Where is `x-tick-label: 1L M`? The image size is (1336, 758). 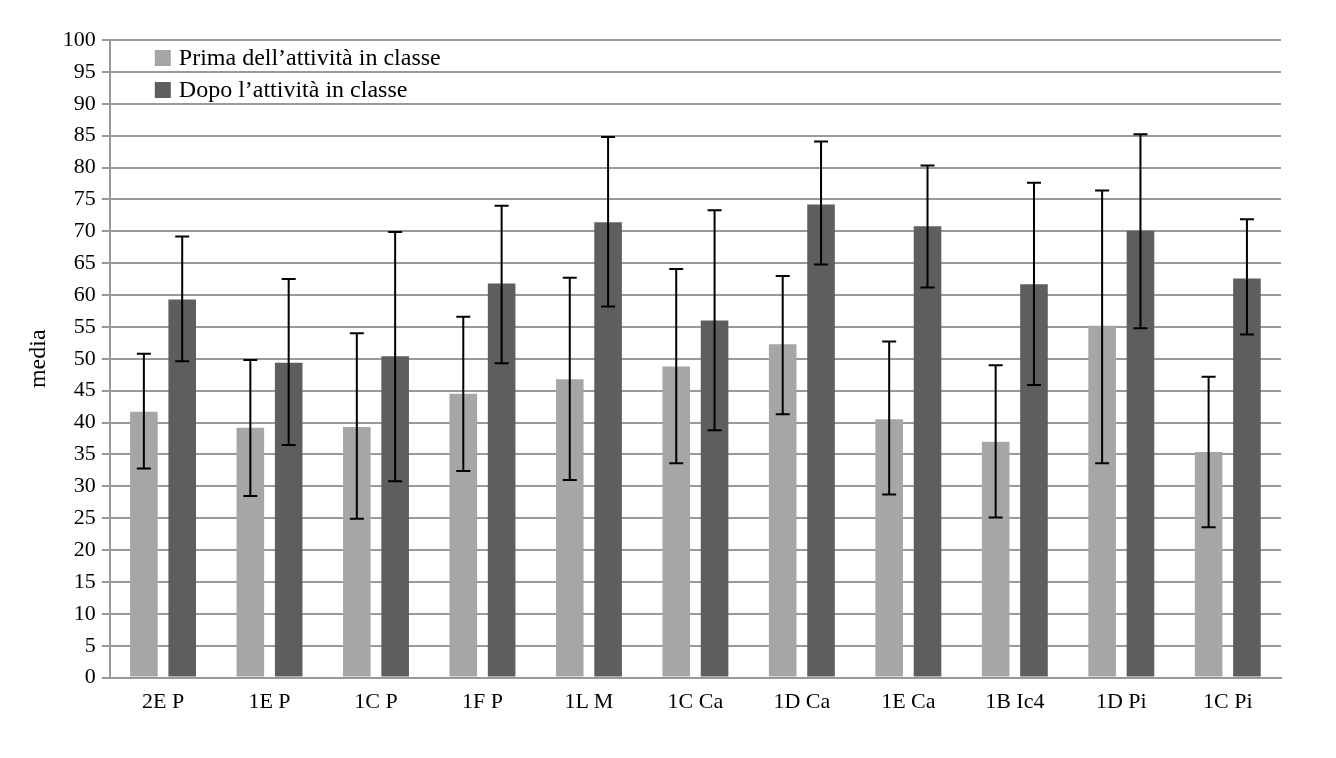 x-tick-label: 1L M is located at coordinates (589, 700).